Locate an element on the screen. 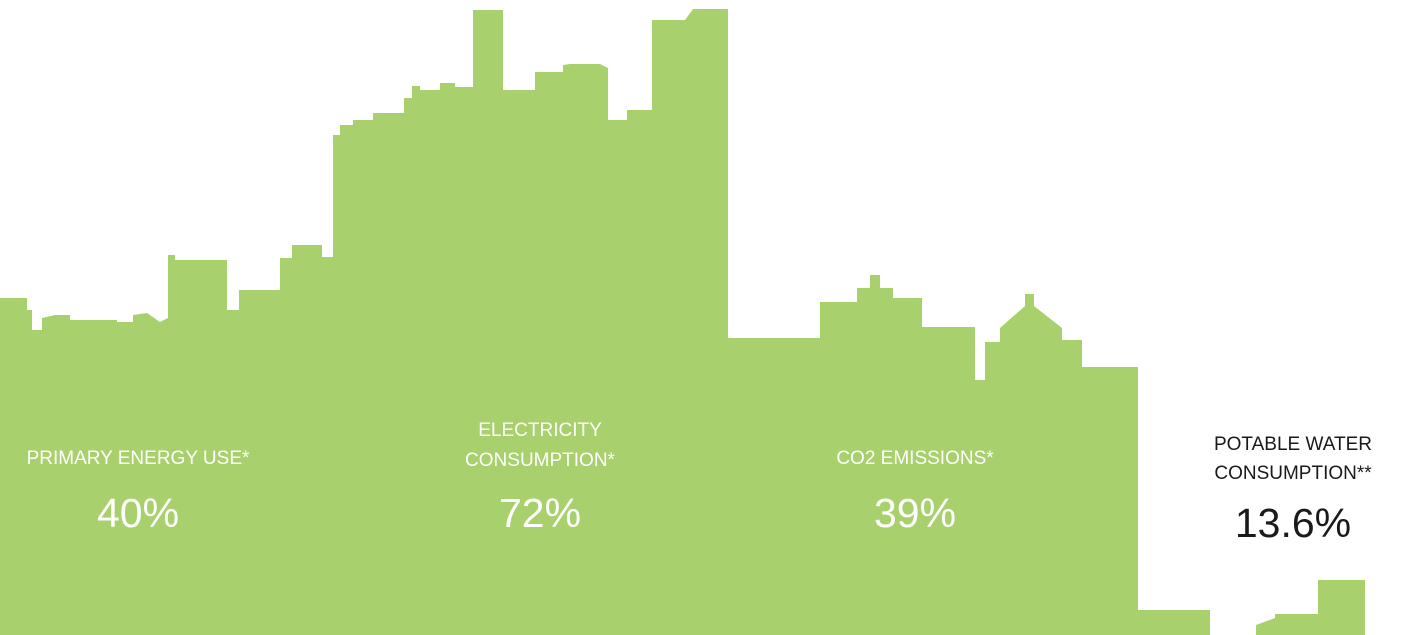 The width and height of the screenshot is (1423, 635). stat-value: 39% is located at coordinates (915, 513).